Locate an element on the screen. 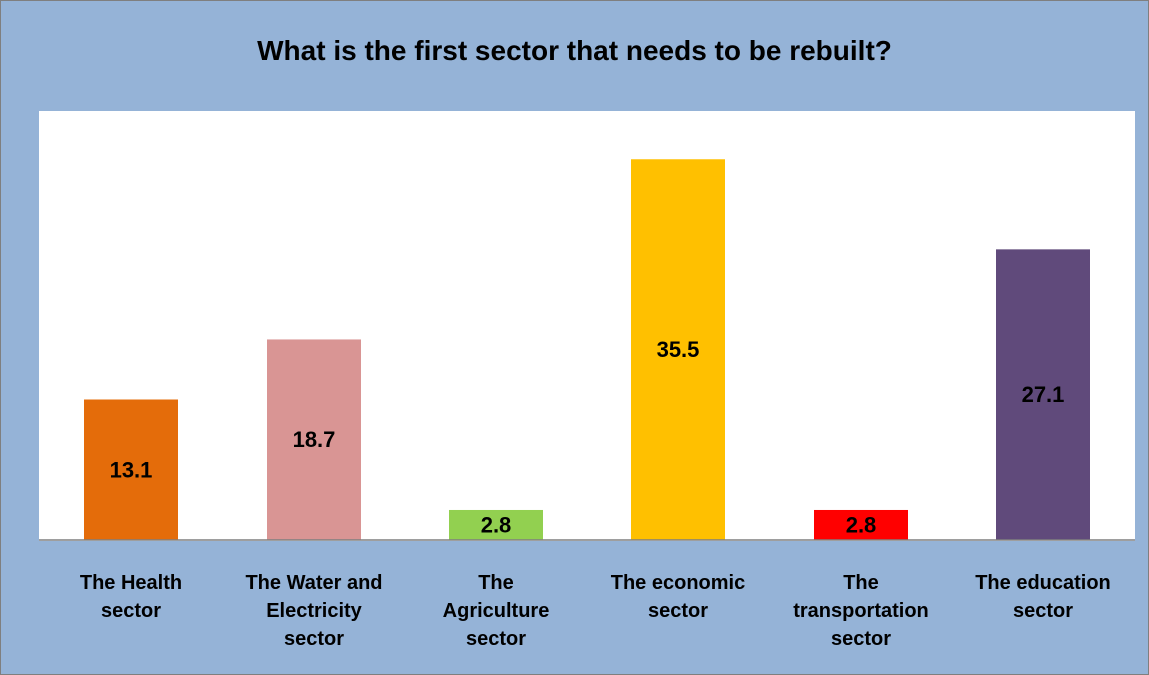 This screenshot has width=1149, height=675. data-label-1: 18.7 is located at coordinates (314, 439).